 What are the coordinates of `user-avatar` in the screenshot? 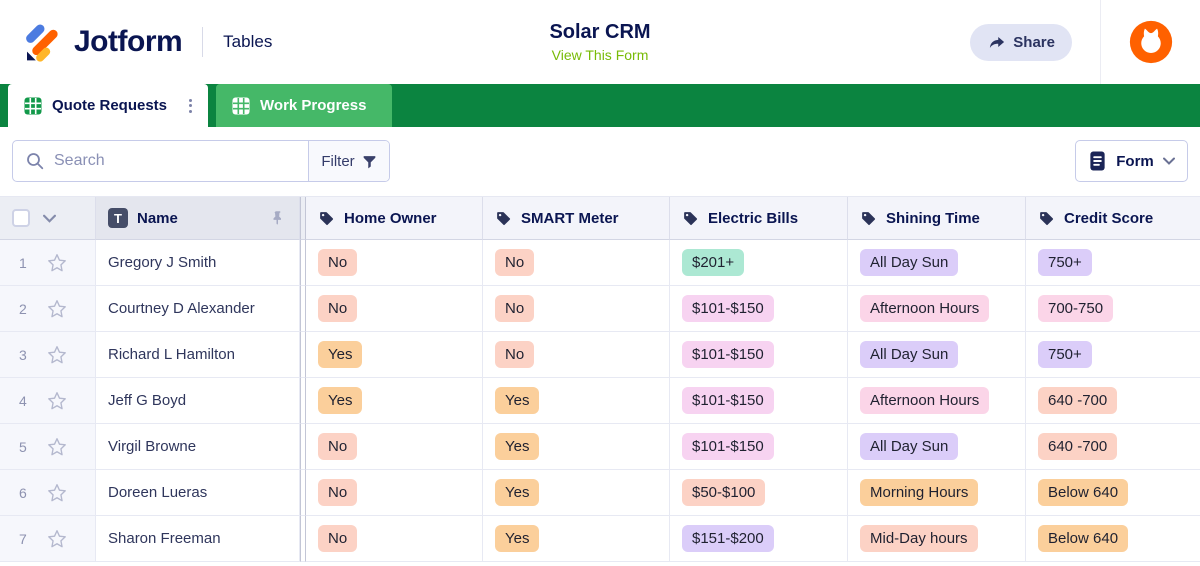 It's located at (1151, 42).